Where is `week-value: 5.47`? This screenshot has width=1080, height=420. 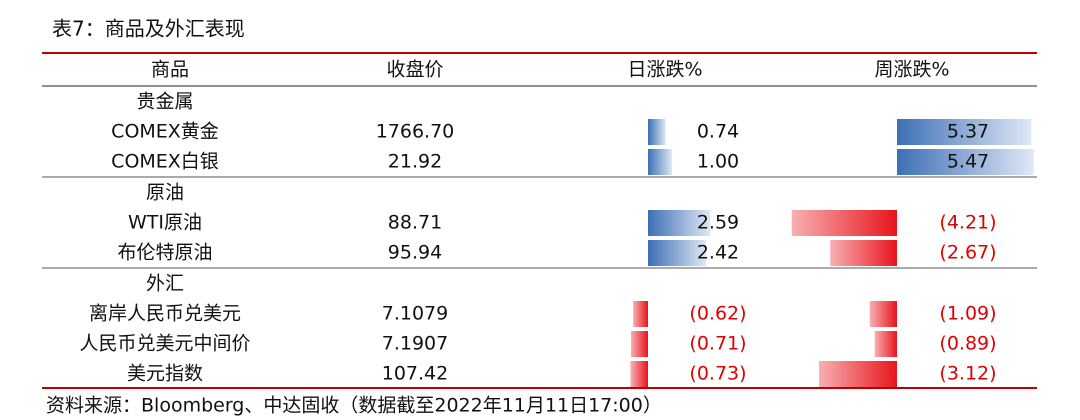
week-value: 5.47 is located at coordinates (968, 162).